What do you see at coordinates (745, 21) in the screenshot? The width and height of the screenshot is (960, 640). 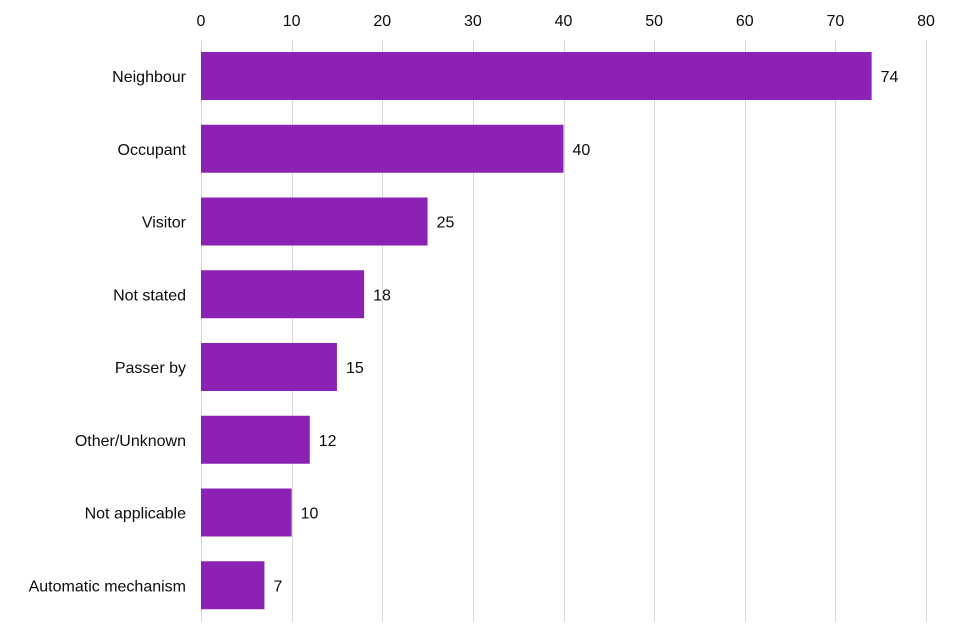 I see `x-tick-label: 60` at bounding box center [745, 21].